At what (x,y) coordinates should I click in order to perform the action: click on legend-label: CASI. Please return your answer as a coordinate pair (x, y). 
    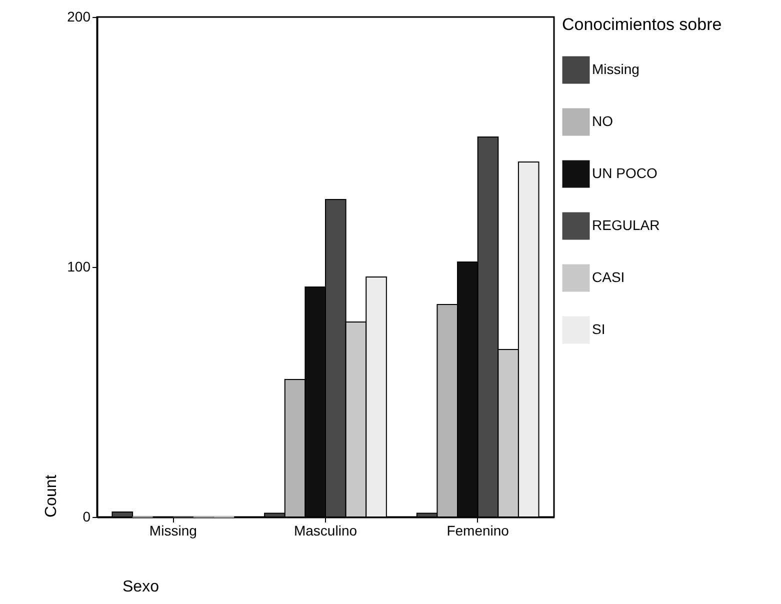
    Looking at the image, I should click on (608, 277).